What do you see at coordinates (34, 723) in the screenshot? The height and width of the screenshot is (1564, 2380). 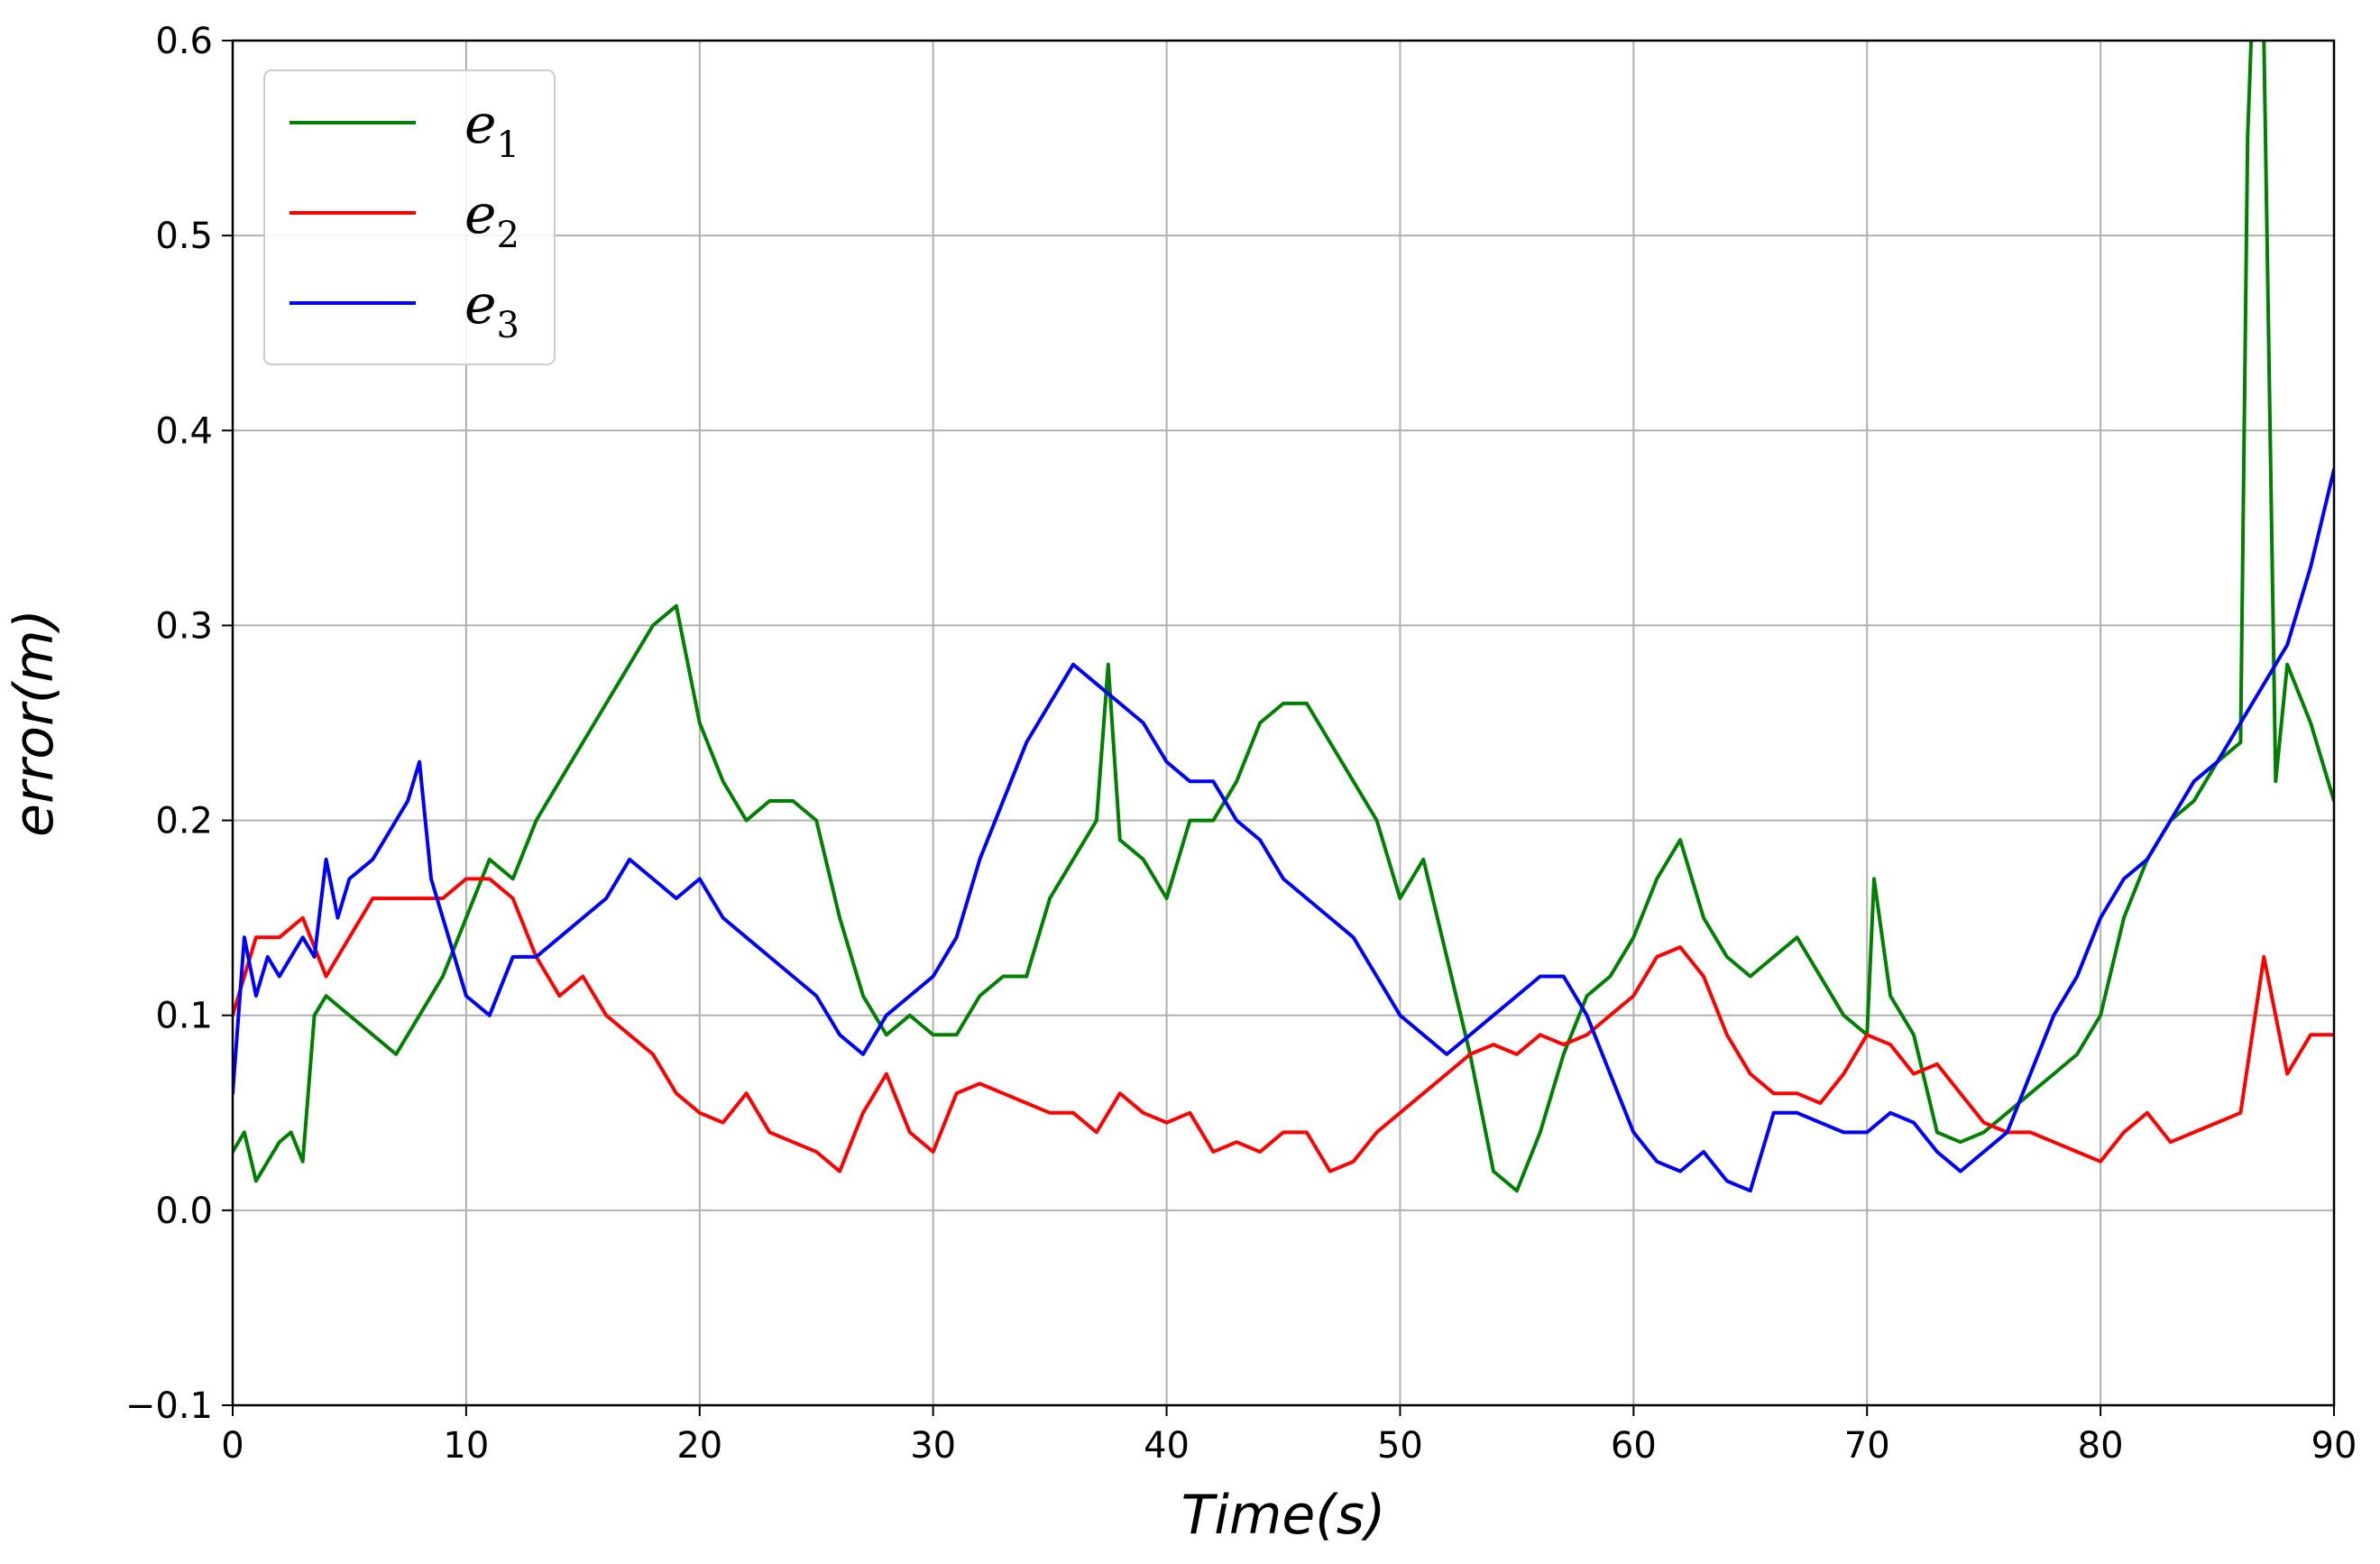 I see `y-axis-title: error(m)` at bounding box center [34, 723].